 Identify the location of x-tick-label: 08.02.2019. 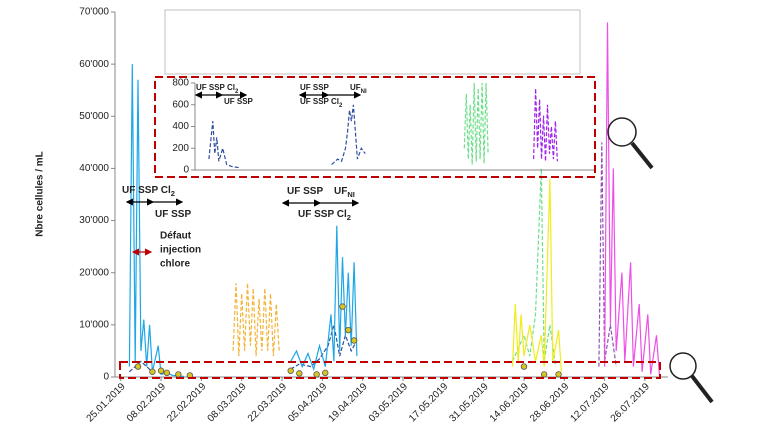
(146, 402).